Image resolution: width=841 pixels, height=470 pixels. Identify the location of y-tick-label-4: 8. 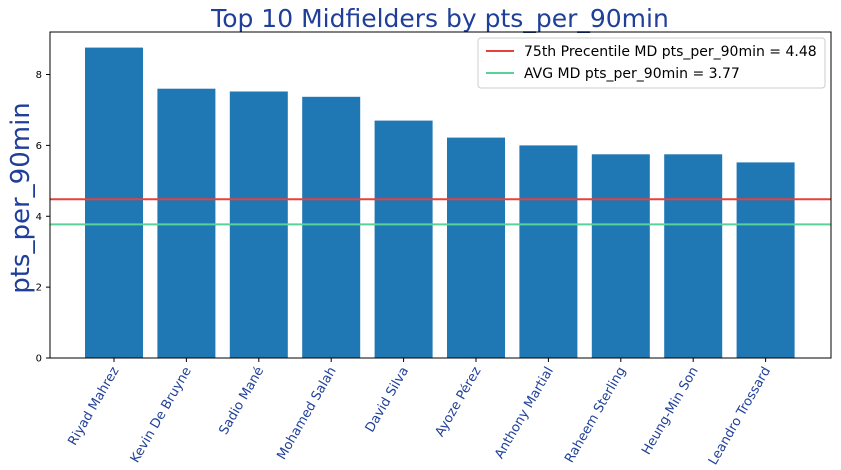
(39, 75).